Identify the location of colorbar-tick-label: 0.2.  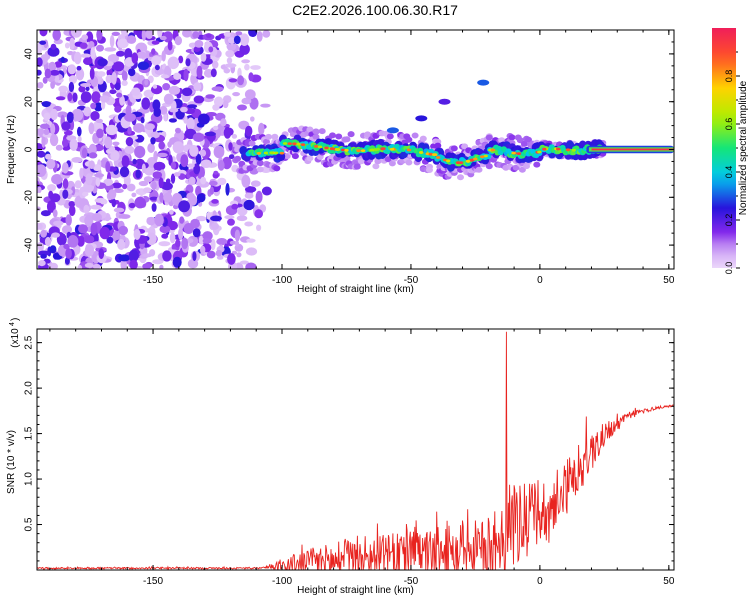
(729, 220).